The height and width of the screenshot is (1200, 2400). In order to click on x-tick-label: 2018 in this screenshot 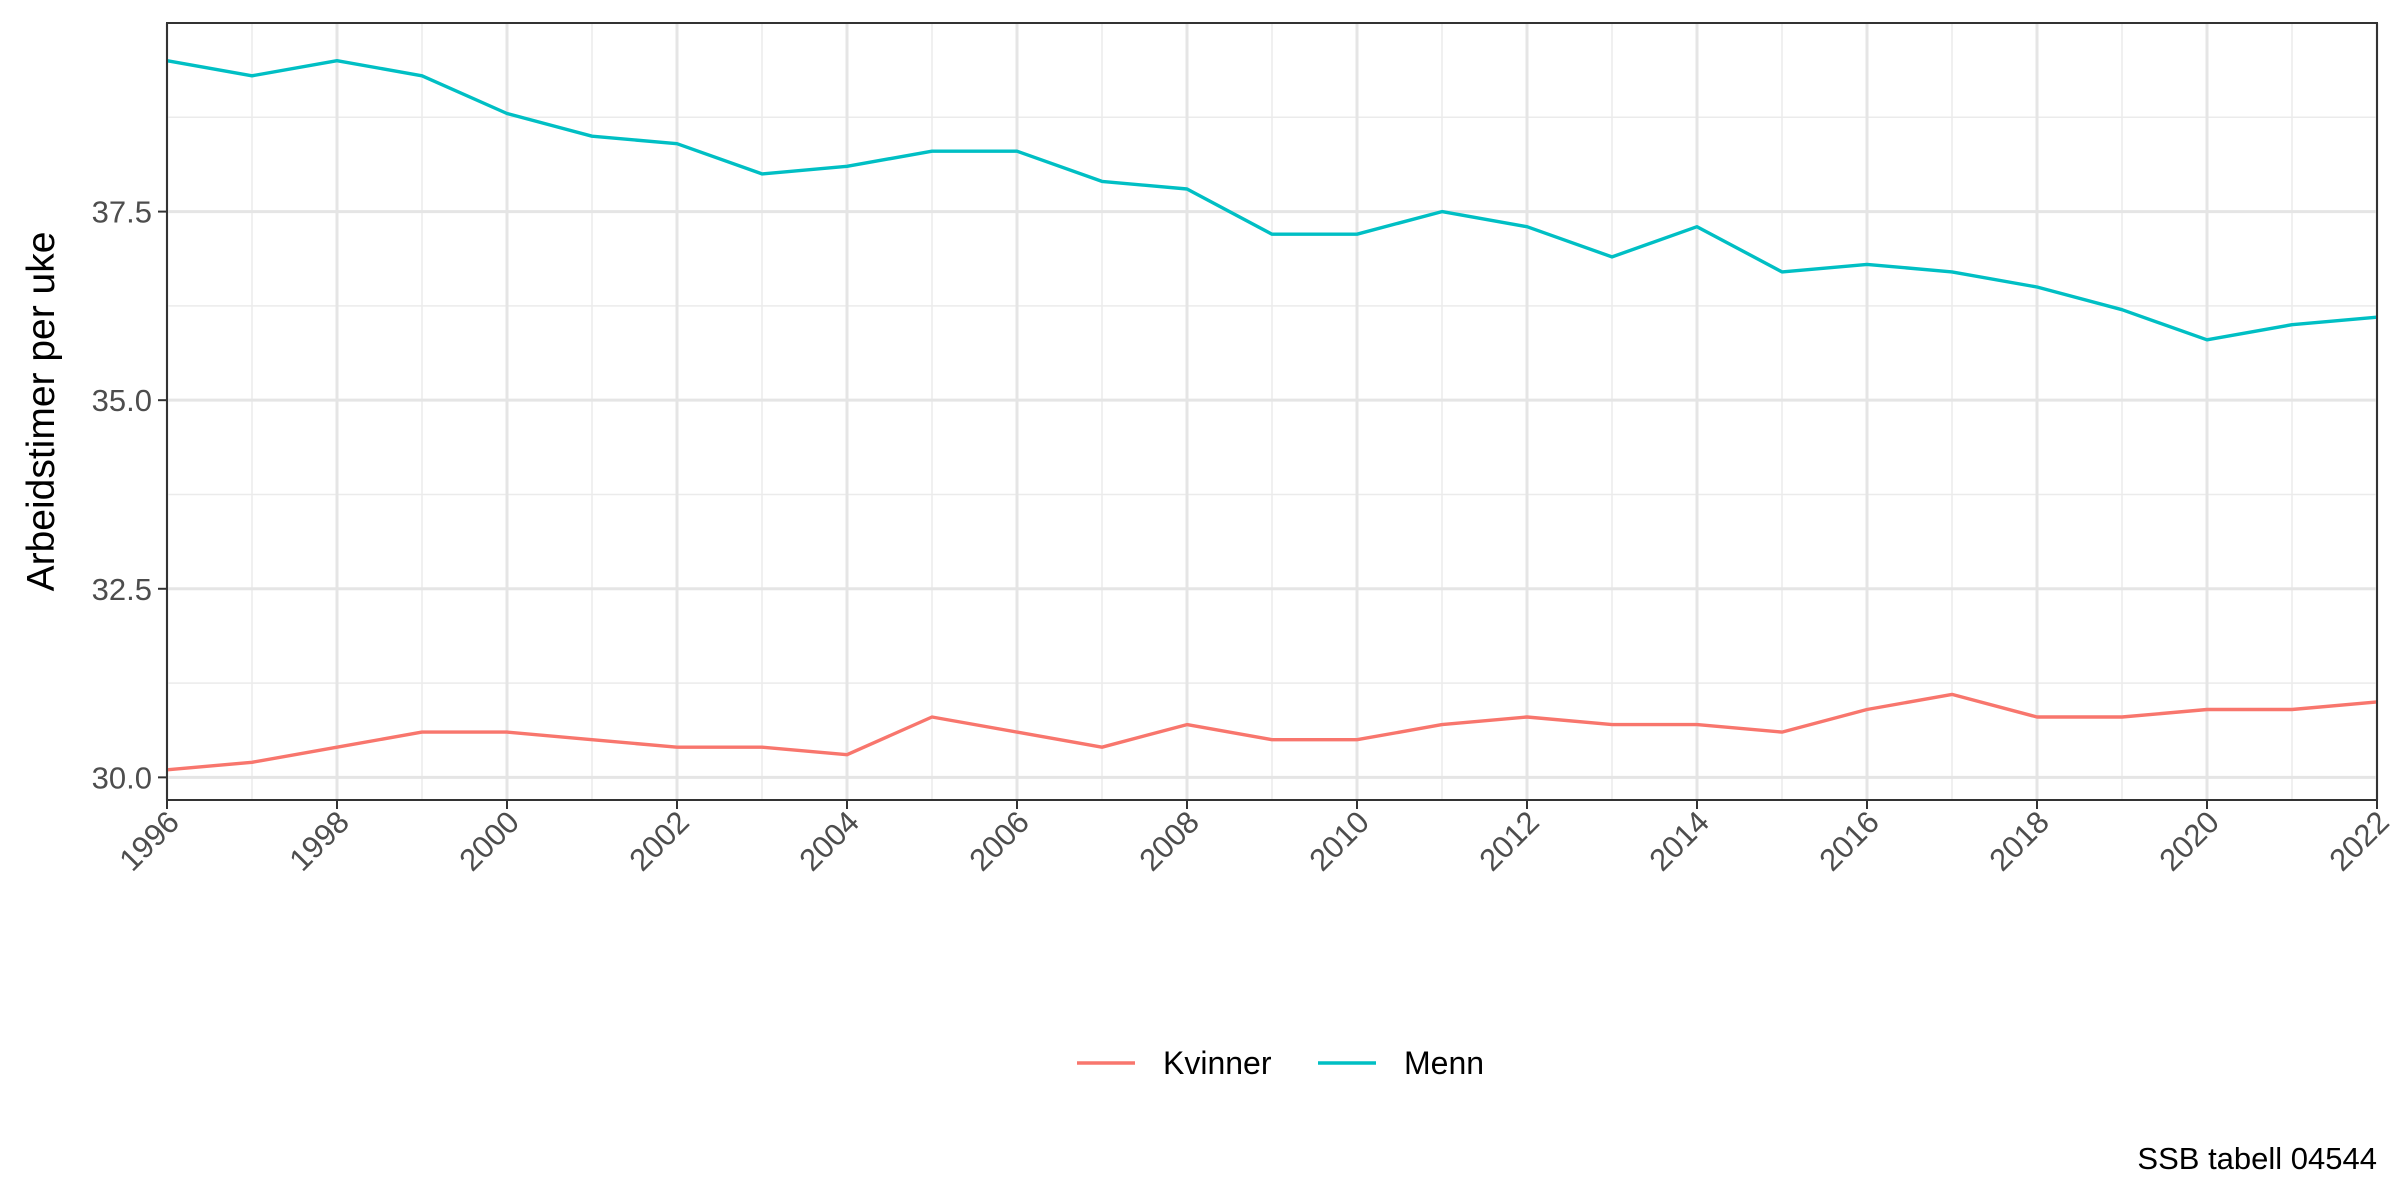, I will do `click(2019, 841)`.